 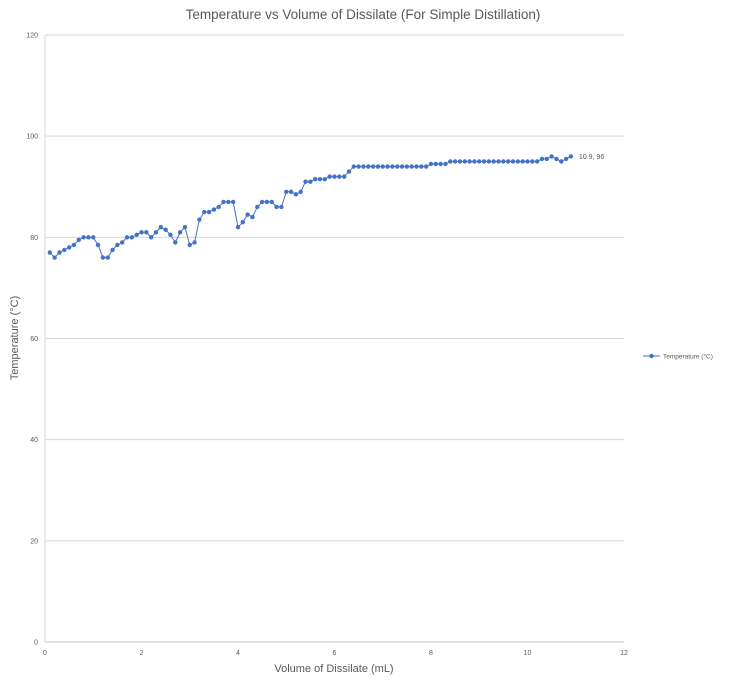 What do you see at coordinates (624, 653) in the screenshot?
I see `x-tick-label: 12` at bounding box center [624, 653].